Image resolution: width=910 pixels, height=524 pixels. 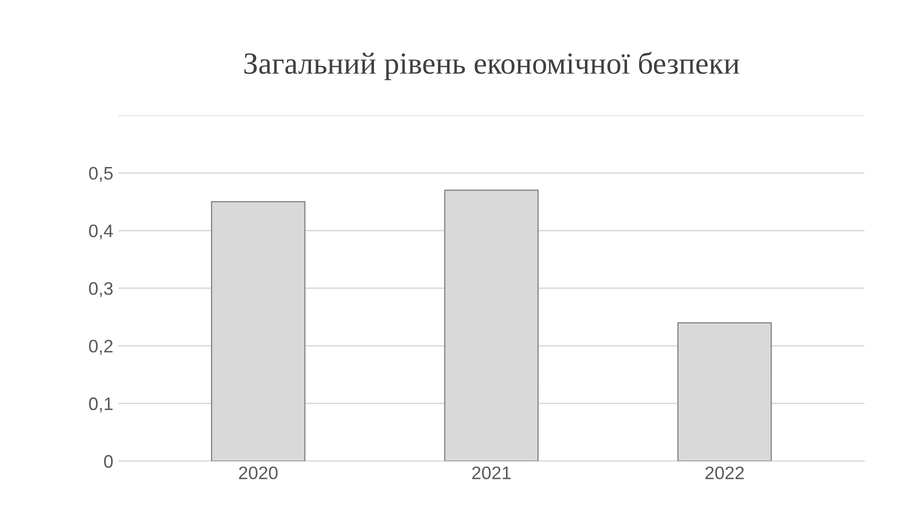 I want to click on y-tick-label: 0,4, so click(x=101, y=232).